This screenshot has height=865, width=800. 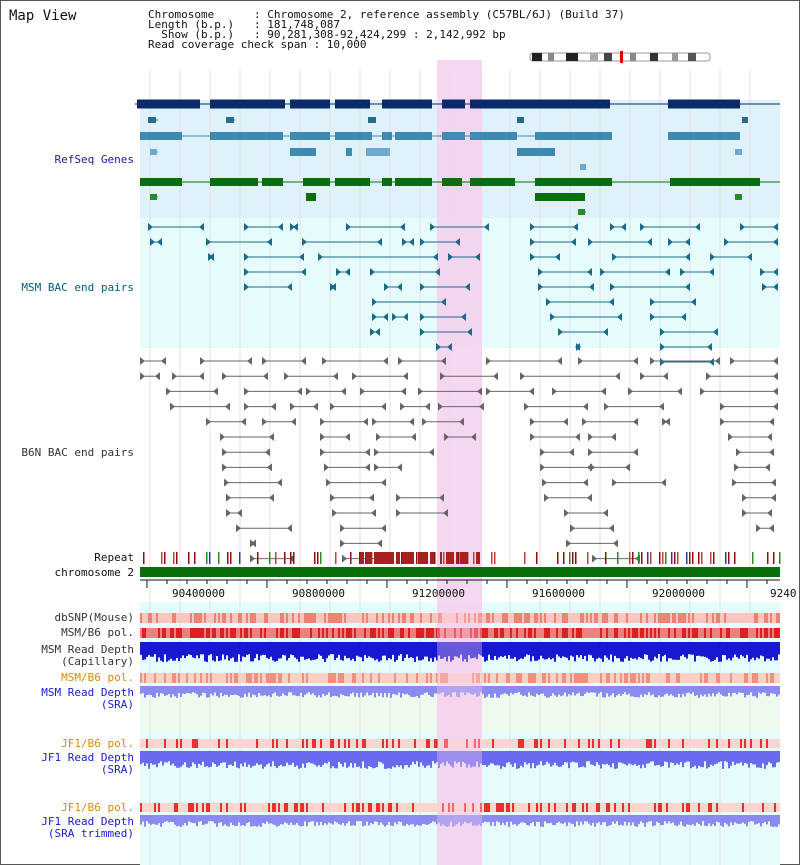 I want to click on track-label-msm-b6-pol: MSM/B6 pol., so click(x=97, y=632).